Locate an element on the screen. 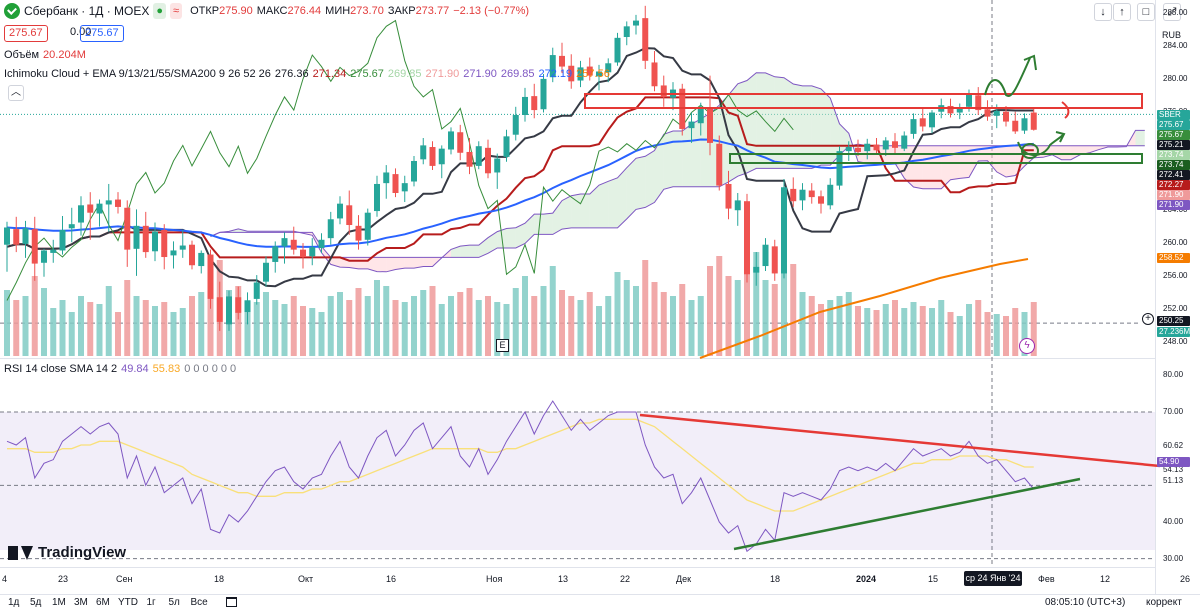 Image resolution: width=1200 pixels, height=607 pixels. timeframe-button: 1М is located at coordinates (59, 602).